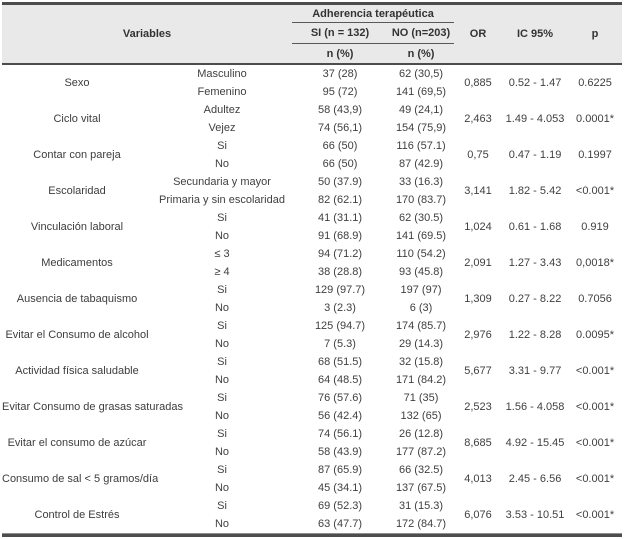  What do you see at coordinates (478, 83) in the screenshot?
I see `or-value: 0,885` at bounding box center [478, 83].